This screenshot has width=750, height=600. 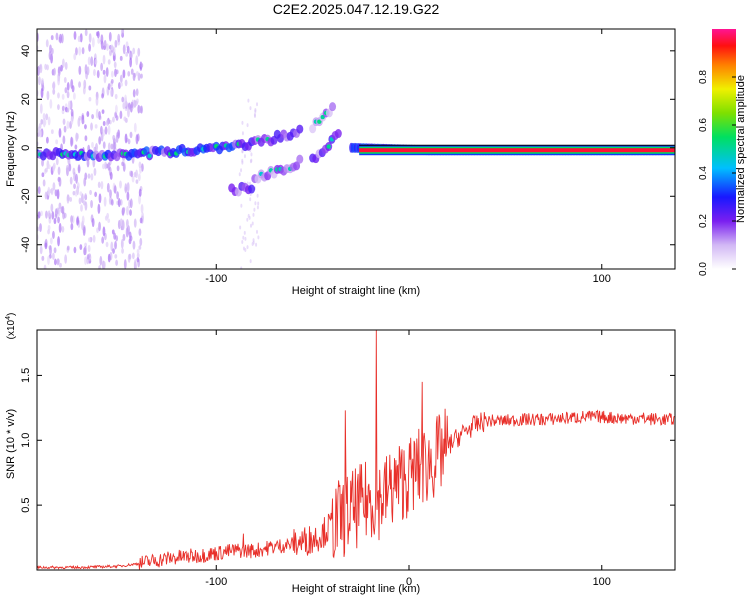 What do you see at coordinates (703, 77) in the screenshot?
I see `colorbar-tick-label: 0.8` at bounding box center [703, 77].